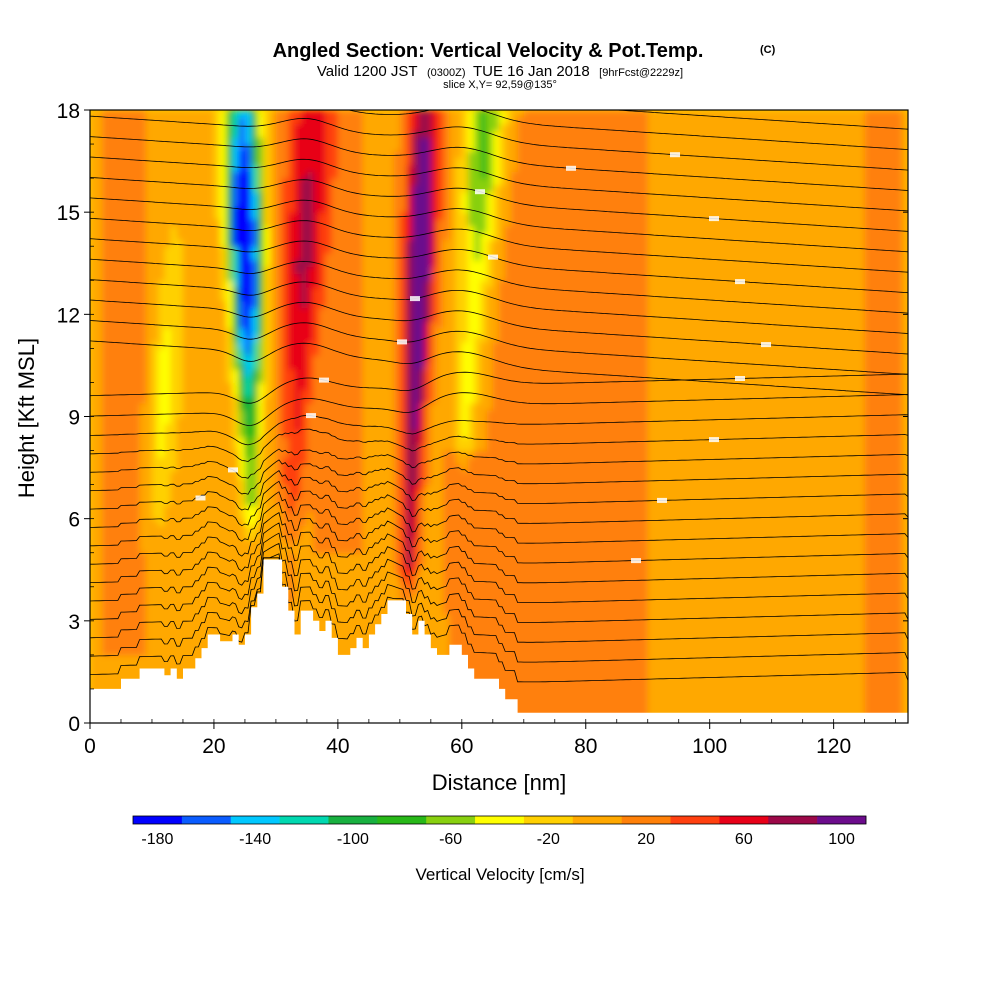 This screenshot has height=1000, width=1000. What do you see at coordinates (90, 746) in the screenshot?
I see `x-tick-label: 0` at bounding box center [90, 746].